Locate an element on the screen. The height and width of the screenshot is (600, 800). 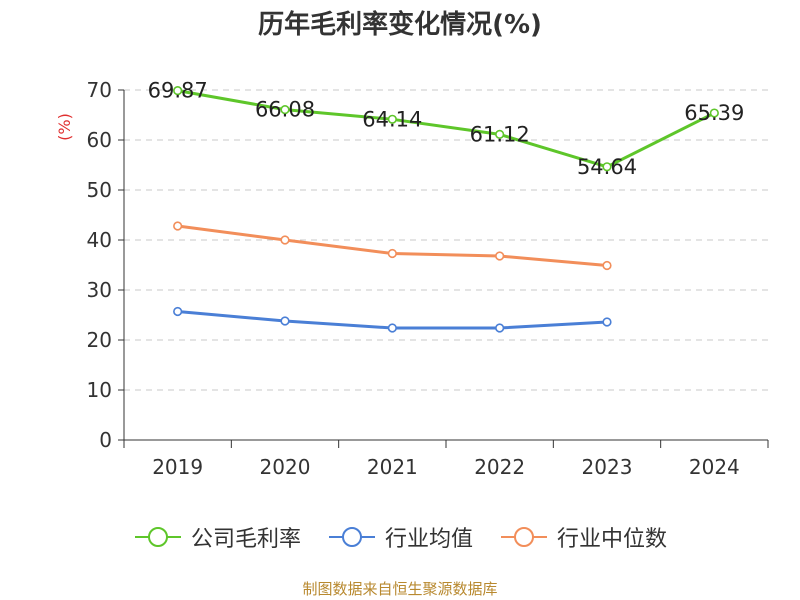
y-axis-label: (%) is located at coordinates (64, 127).